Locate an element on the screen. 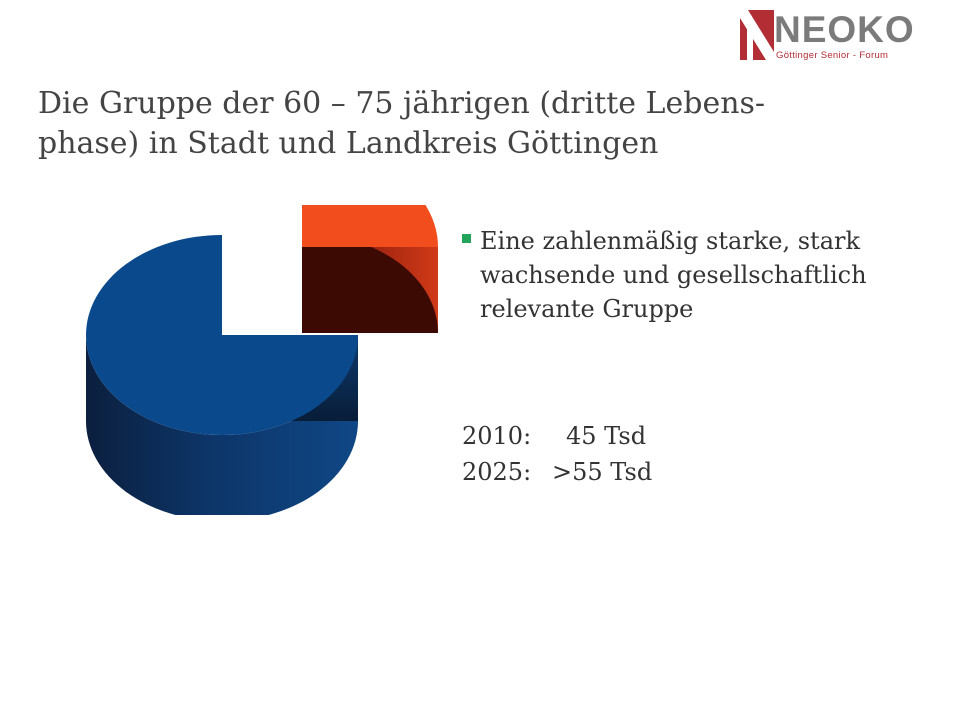  neoko-logo: NEOKO Göttinger Senior - Forum is located at coordinates (826, 36).